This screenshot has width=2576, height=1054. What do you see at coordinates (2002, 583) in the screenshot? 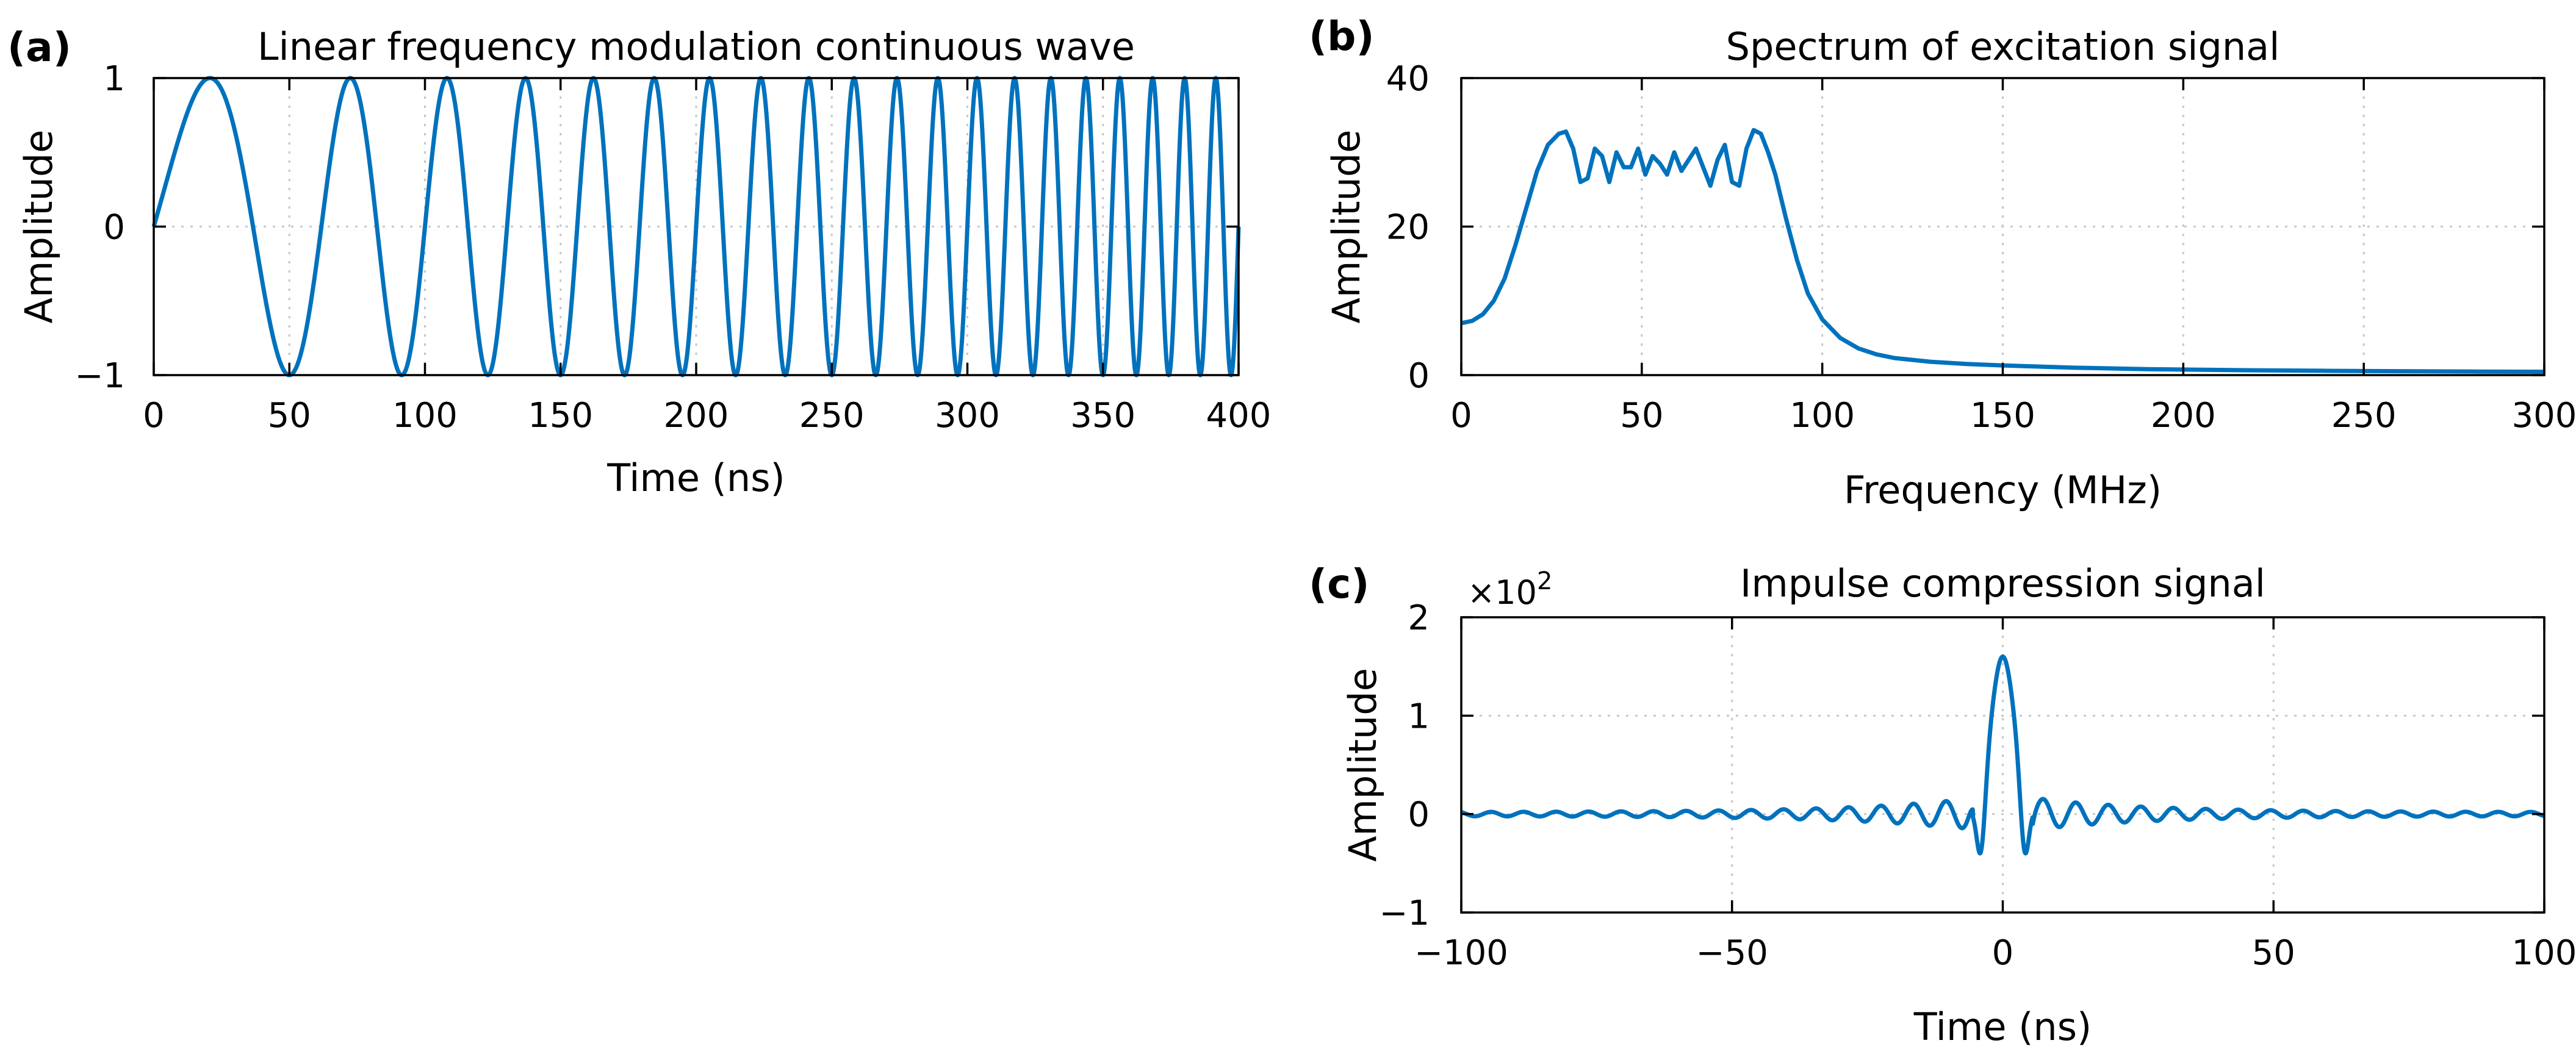
I see `chart-title: Impulse compression signal` at bounding box center [2002, 583].